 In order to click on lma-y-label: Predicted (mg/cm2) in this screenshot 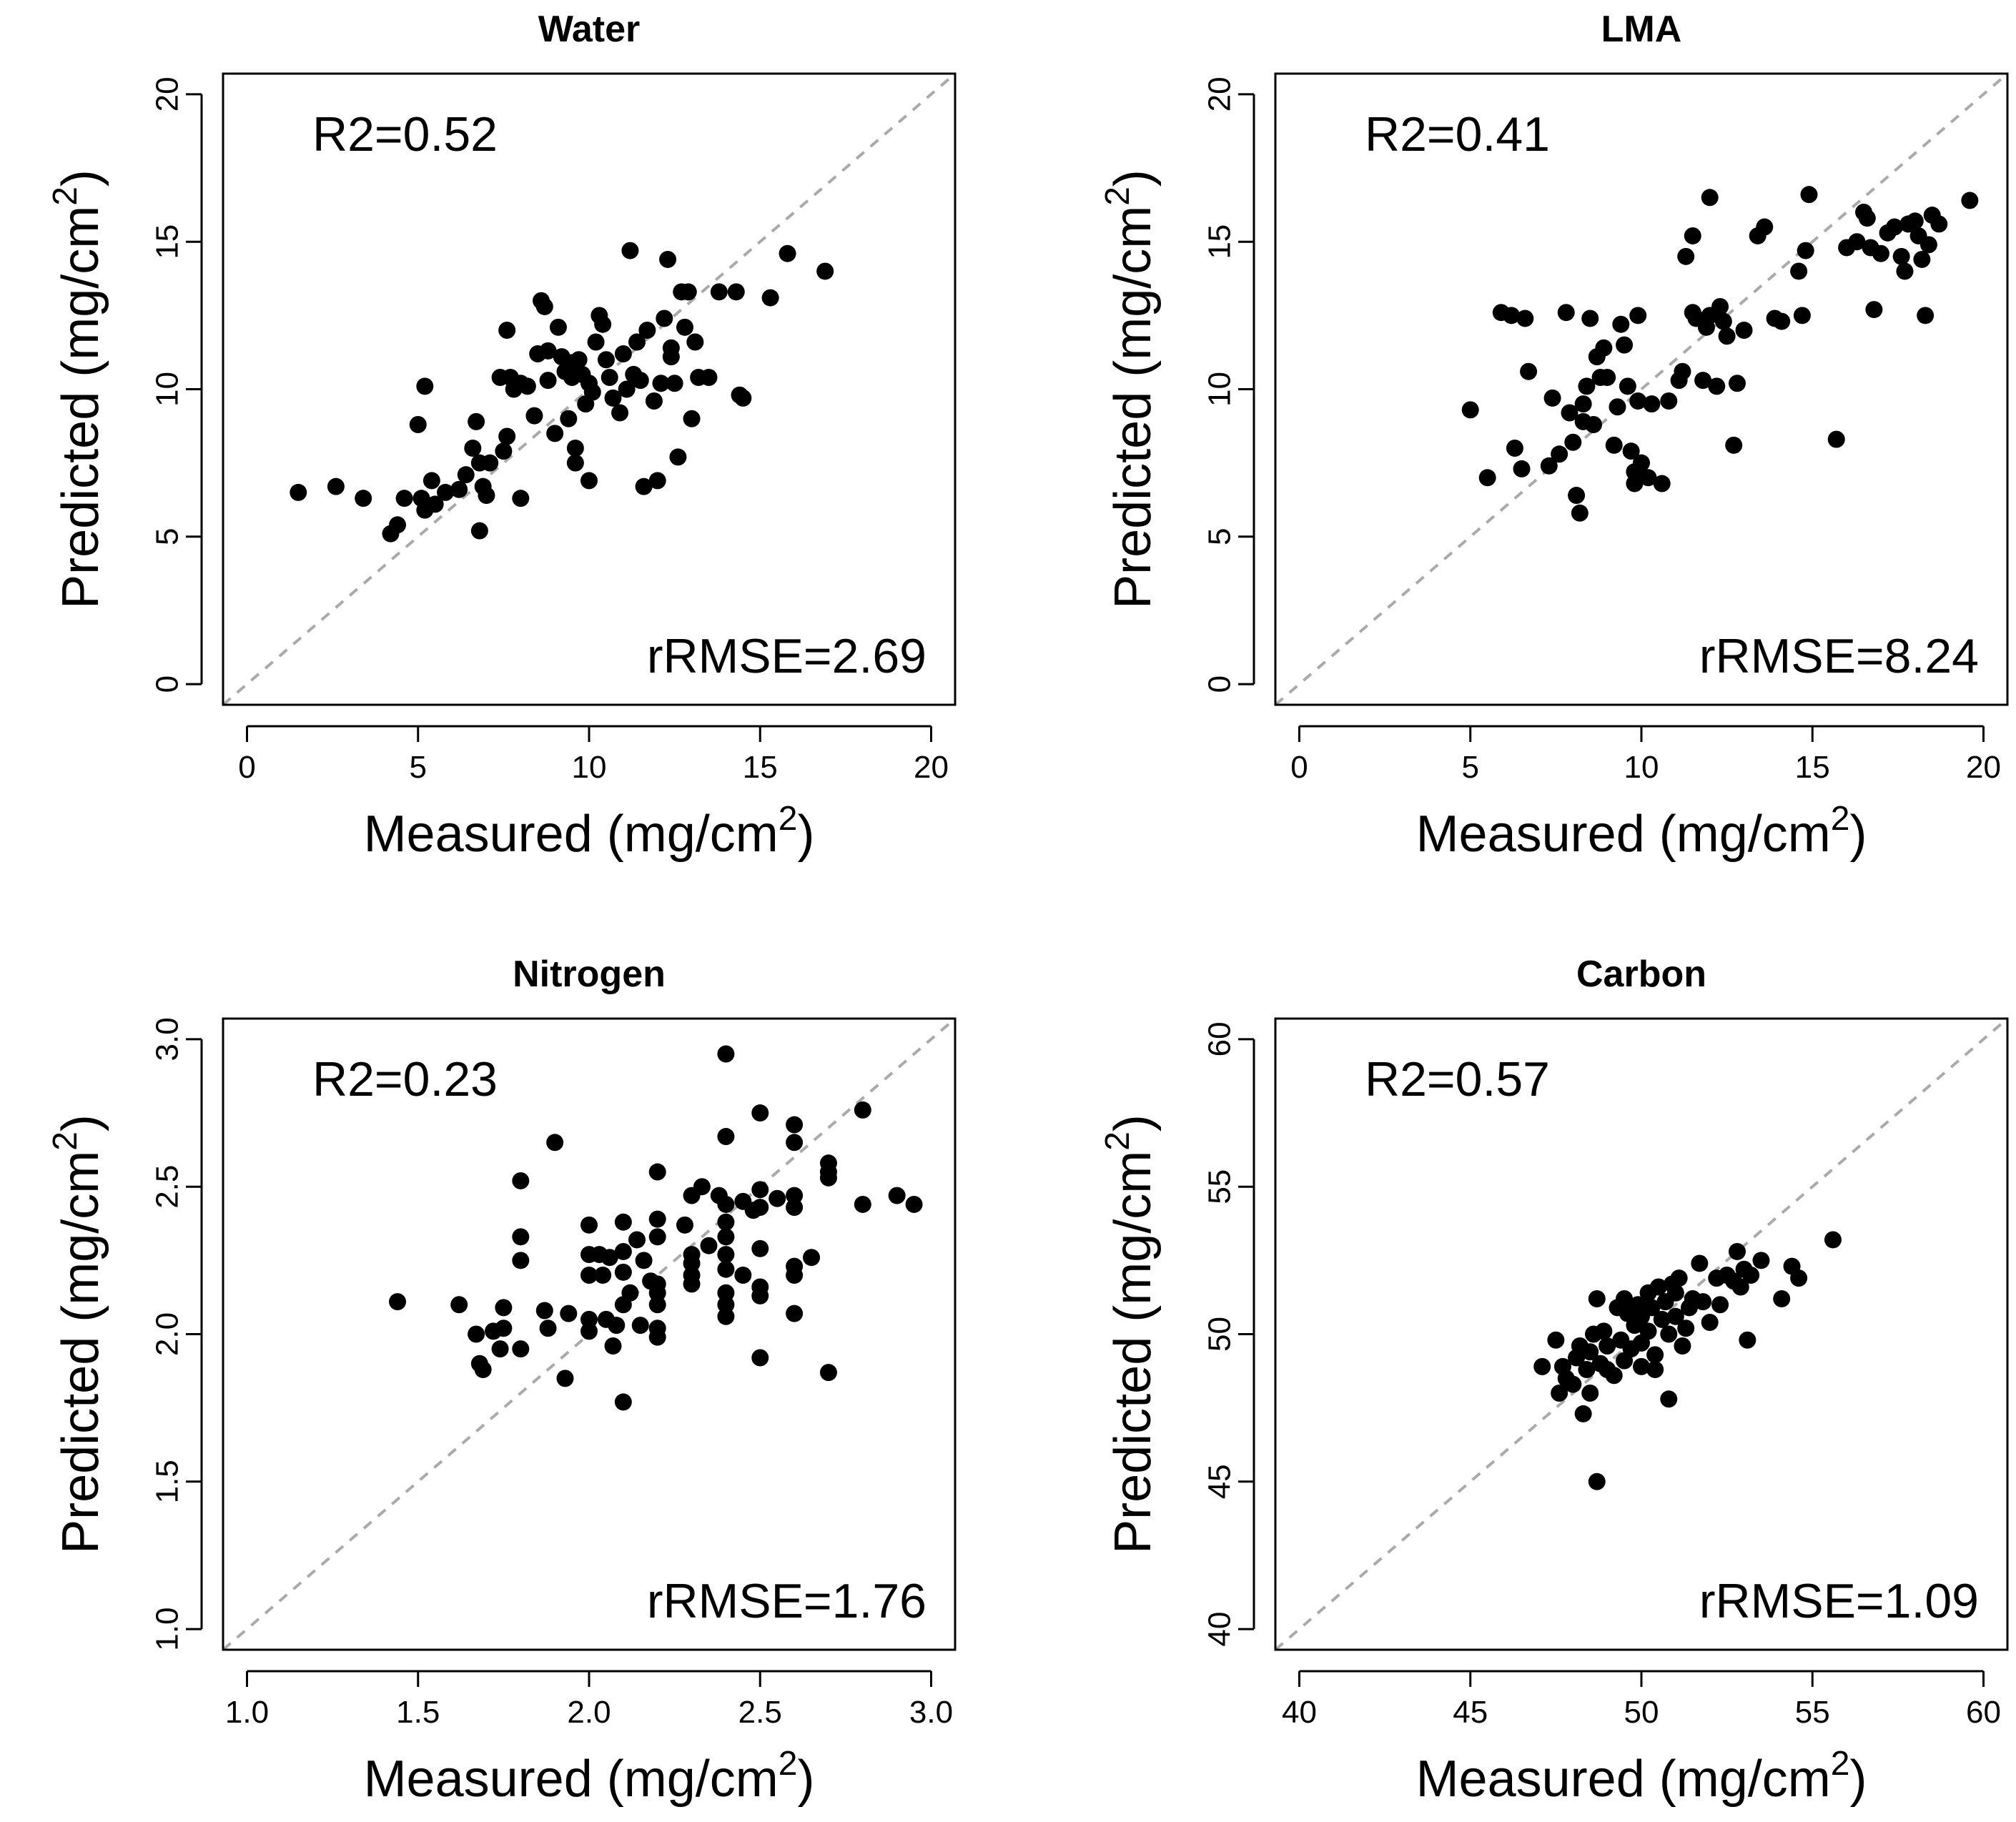, I will do `click(1130, 389)`.